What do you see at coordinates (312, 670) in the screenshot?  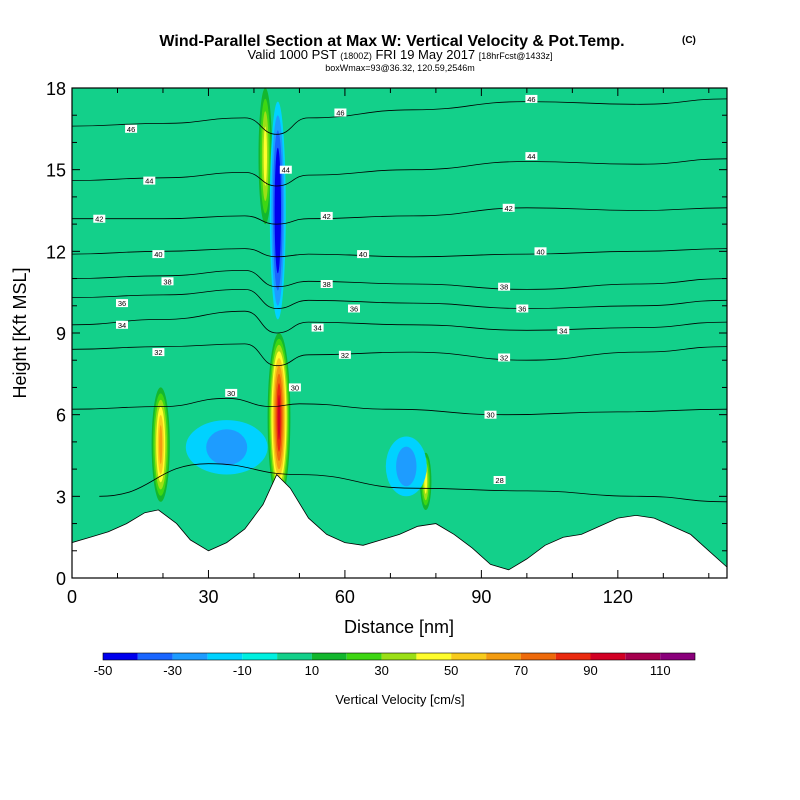 I see `colorbar-tick-label: 10` at bounding box center [312, 670].